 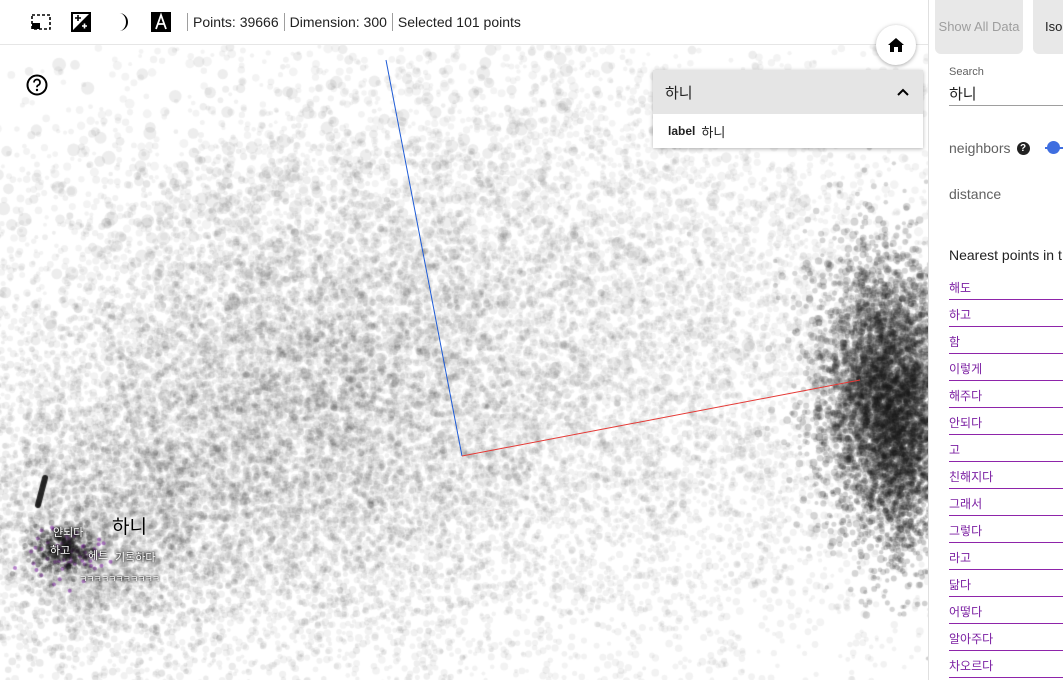 What do you see at coordinates (135, 557) in the screenshot?
I see `point-label: 기록하다` at bounding box center [135, 557].